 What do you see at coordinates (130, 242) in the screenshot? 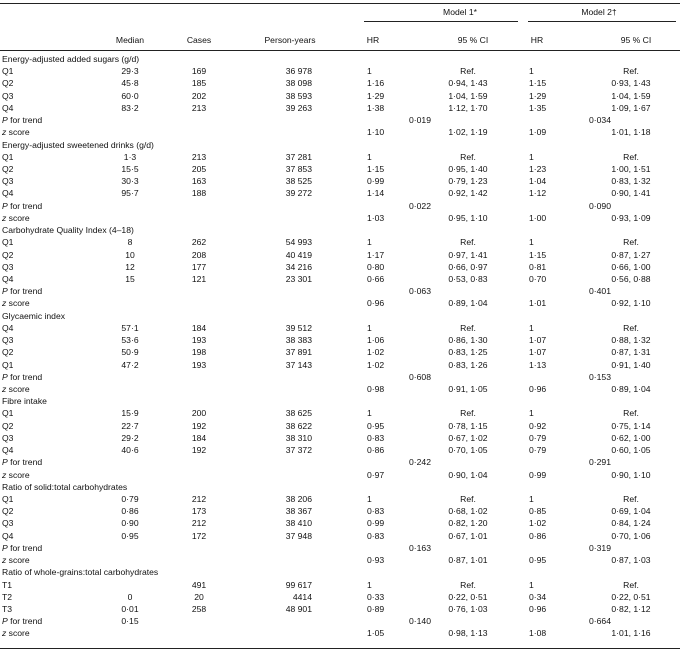
I see `cell-median: 8` at bounding box center [130, 242].